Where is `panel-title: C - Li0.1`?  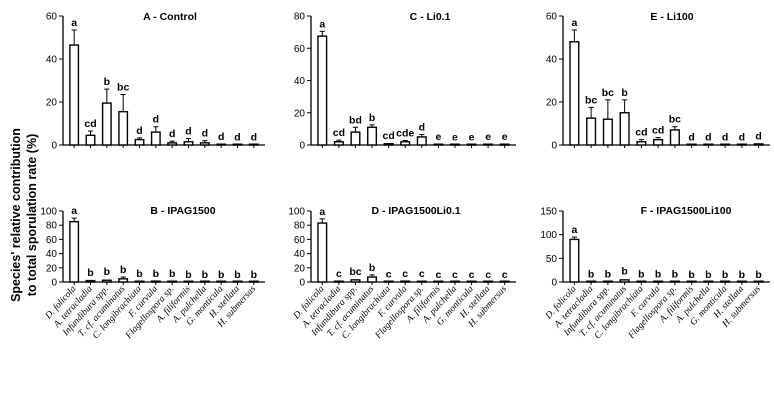
panel-title: C - Li0.1 is located at coordinates (430, 17).